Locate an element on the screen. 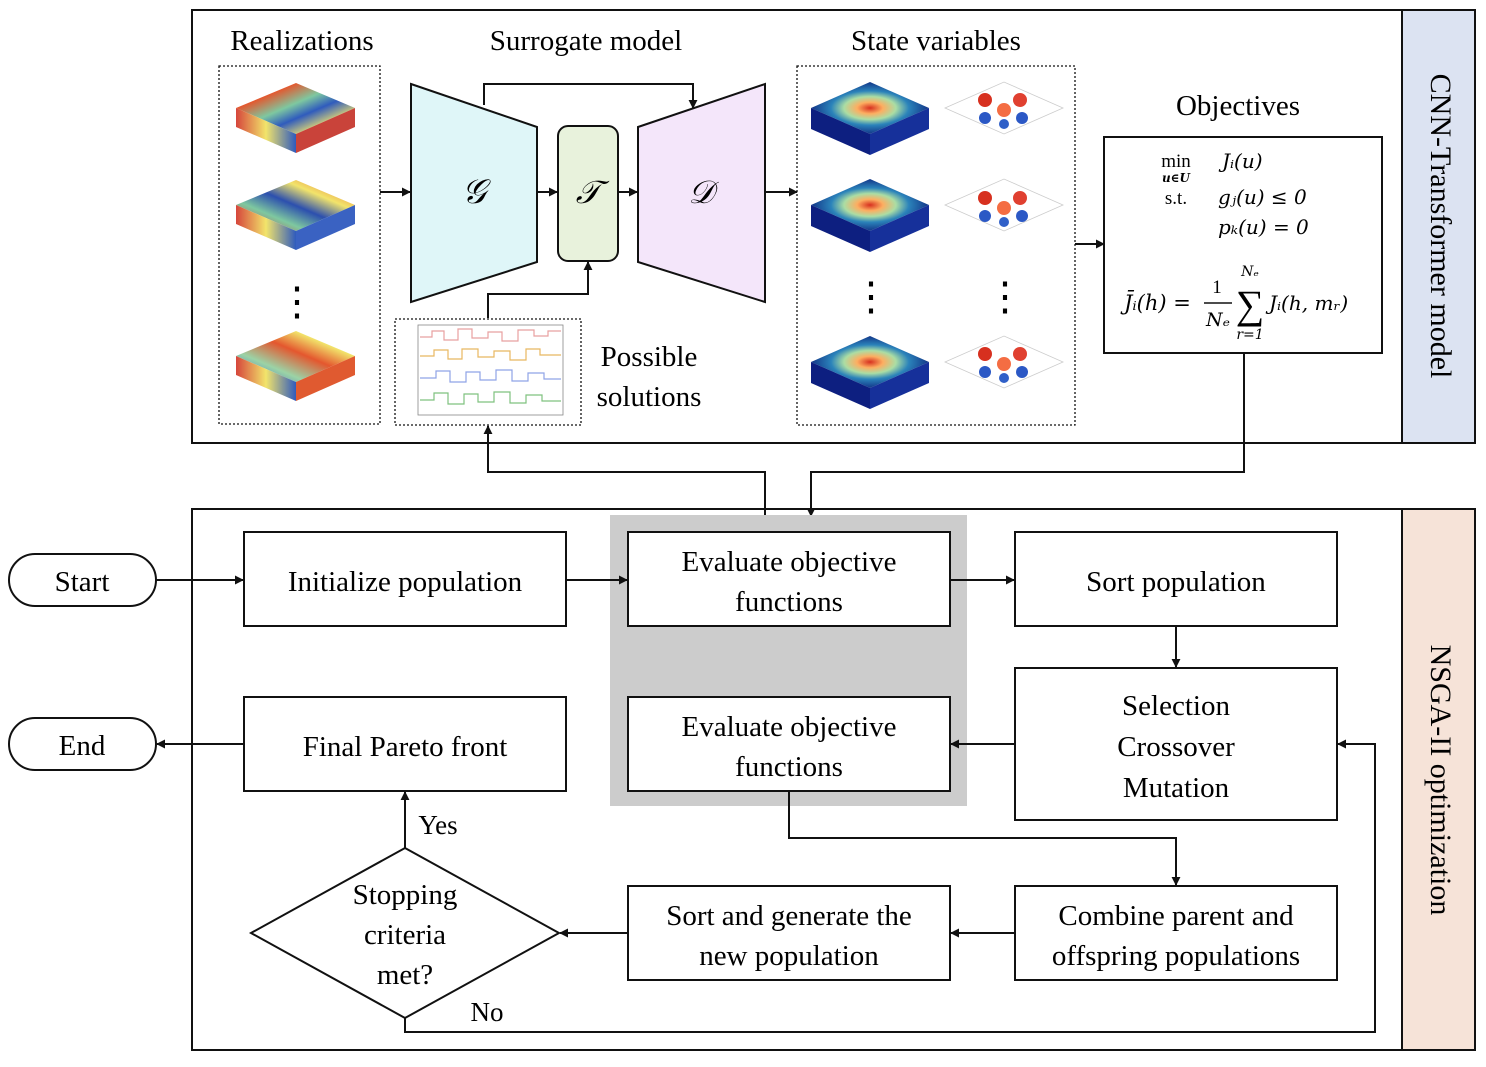 The width and height of the screenshot is (1486, 1067). evaluate-objective-2-line-2: functions is located at coordinates (789, 767).